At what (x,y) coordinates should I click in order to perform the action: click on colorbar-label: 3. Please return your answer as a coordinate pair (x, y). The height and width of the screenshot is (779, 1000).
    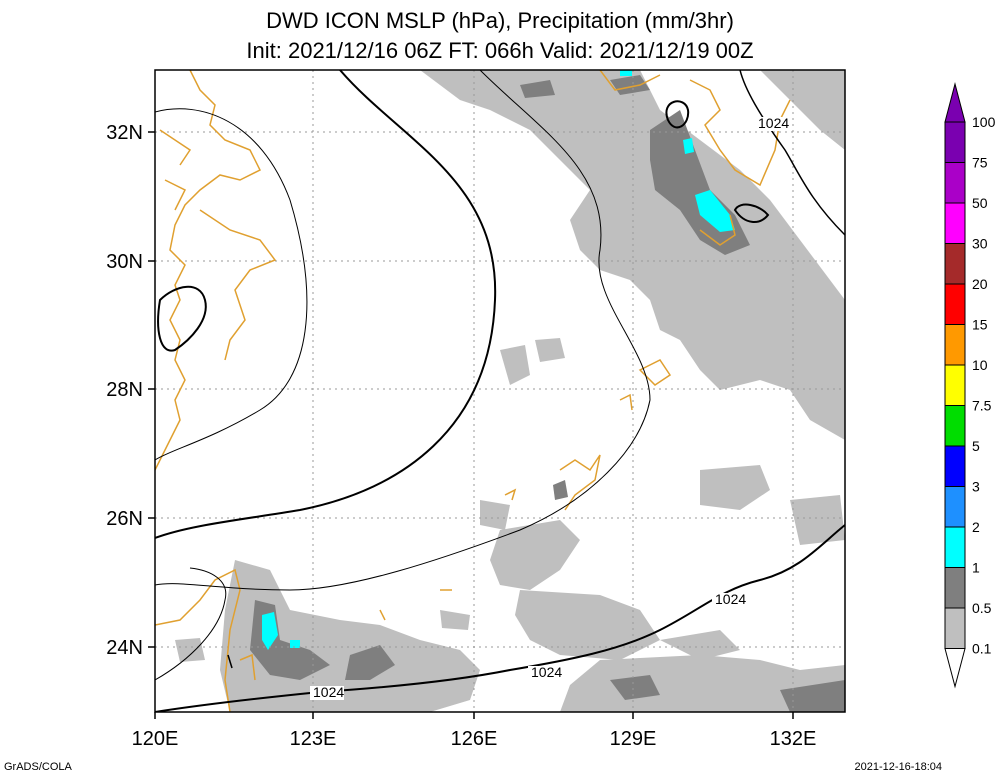
    Looking at the image, I should click on (976, 487).